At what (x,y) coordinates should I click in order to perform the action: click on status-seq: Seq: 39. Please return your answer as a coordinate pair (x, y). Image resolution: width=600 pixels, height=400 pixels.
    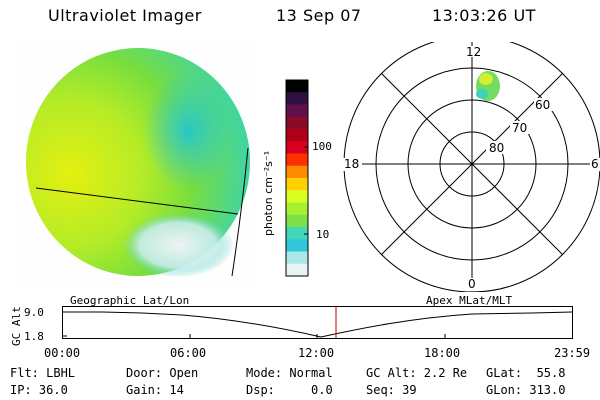
    Looking at the image, I should click on (391, 390).